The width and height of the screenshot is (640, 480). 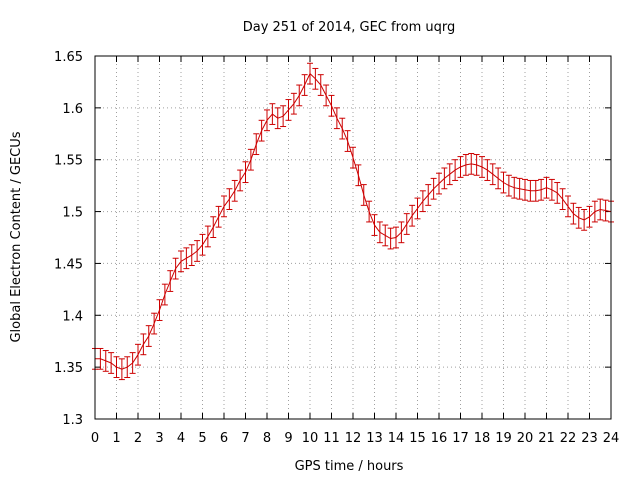 I want to click on x-tick-label: 21, so click(x=546, y=438).